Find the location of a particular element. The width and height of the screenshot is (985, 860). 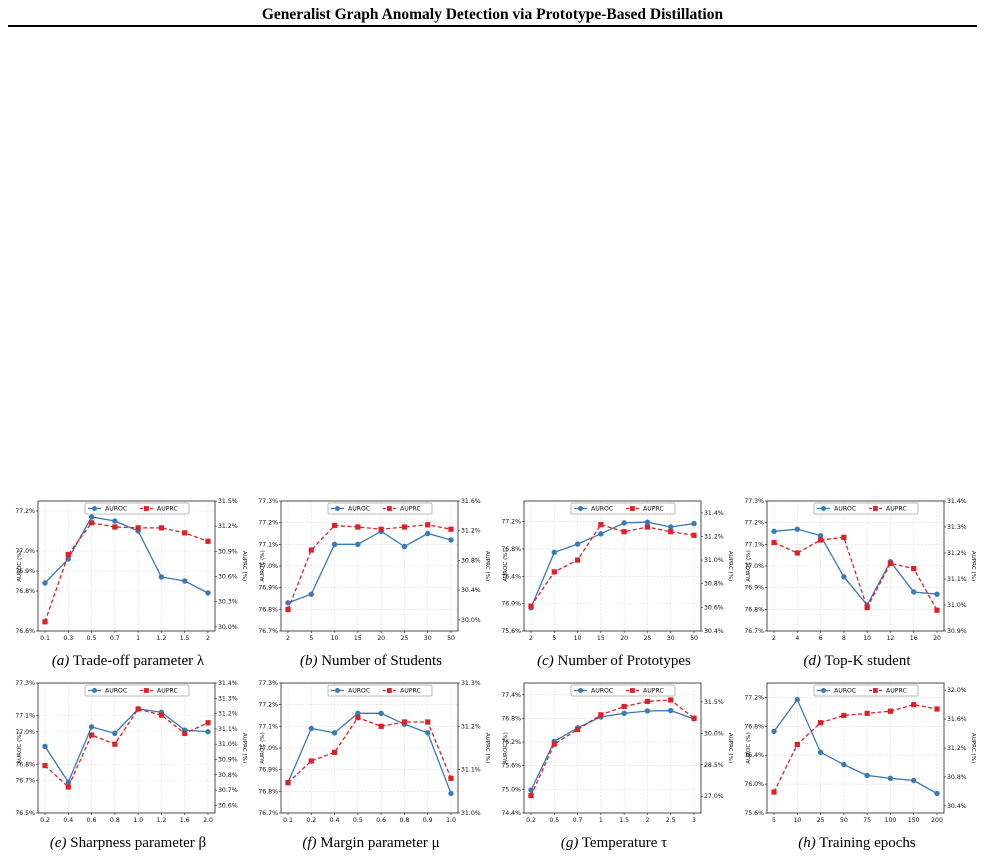

x-tick-label: 20 is located at coordinates (381, 638).